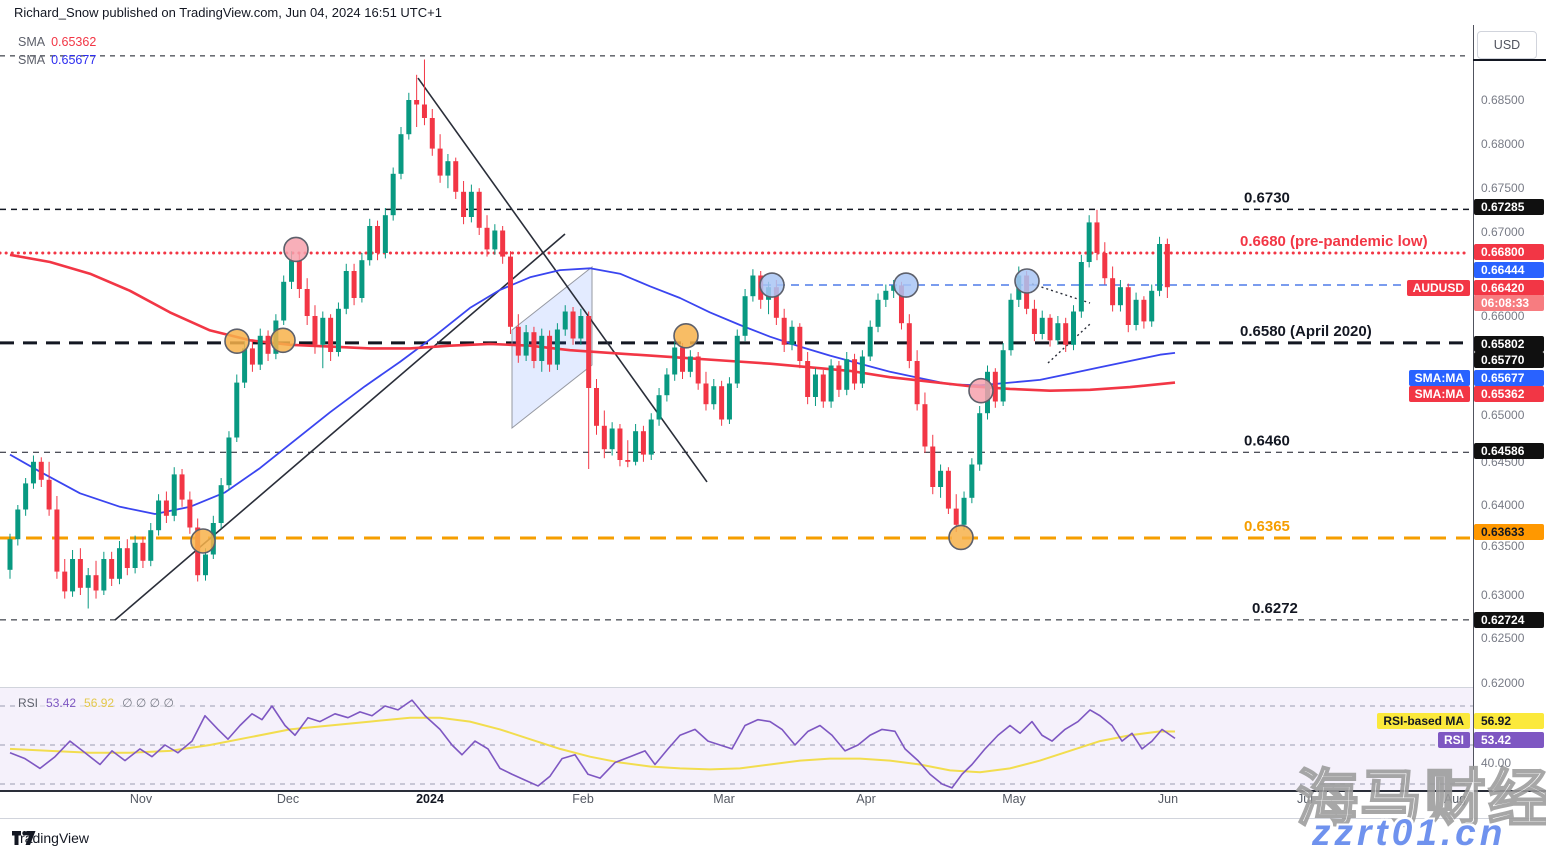  What do you see at coordinates (1455, 799) in the screenshot?
I see `time-axis-label: Aug` at bounding box center [1455, 799].